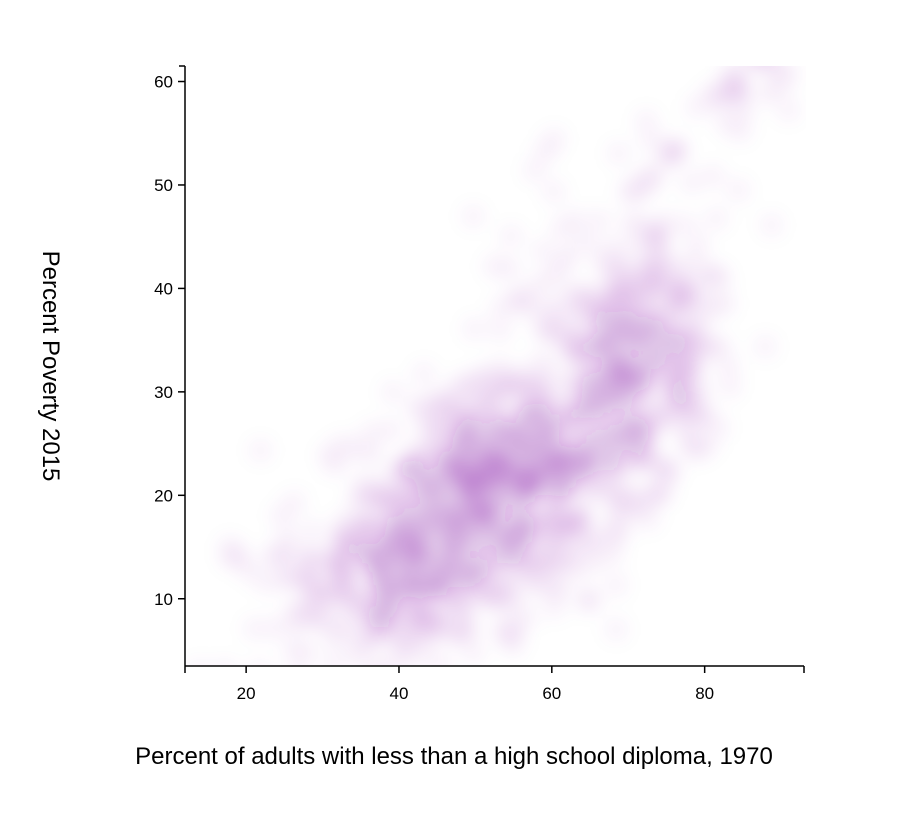  Describe the element at coordinates (163, 82) in the screenshot. I see `y-tick-label: 60` at that location.